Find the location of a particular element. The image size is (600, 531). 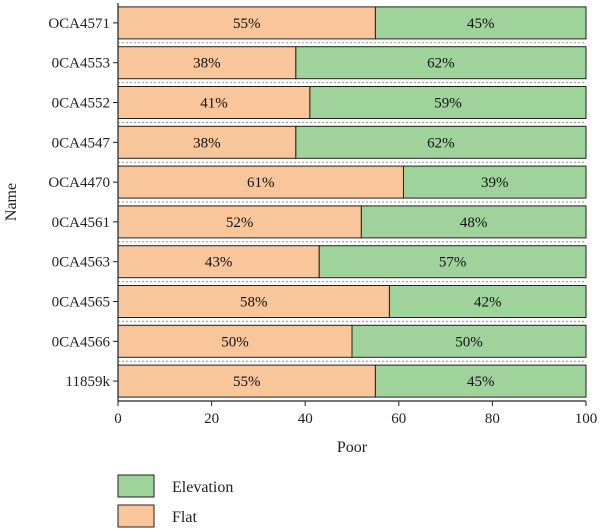

bar-flat-0ca4552 is located at coordinates (214, 102).